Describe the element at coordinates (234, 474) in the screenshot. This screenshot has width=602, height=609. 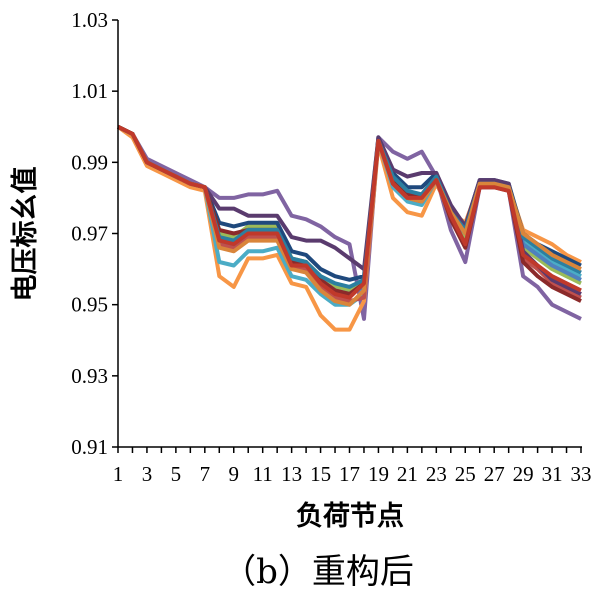
I see `x-tick-label: 9` at that location.